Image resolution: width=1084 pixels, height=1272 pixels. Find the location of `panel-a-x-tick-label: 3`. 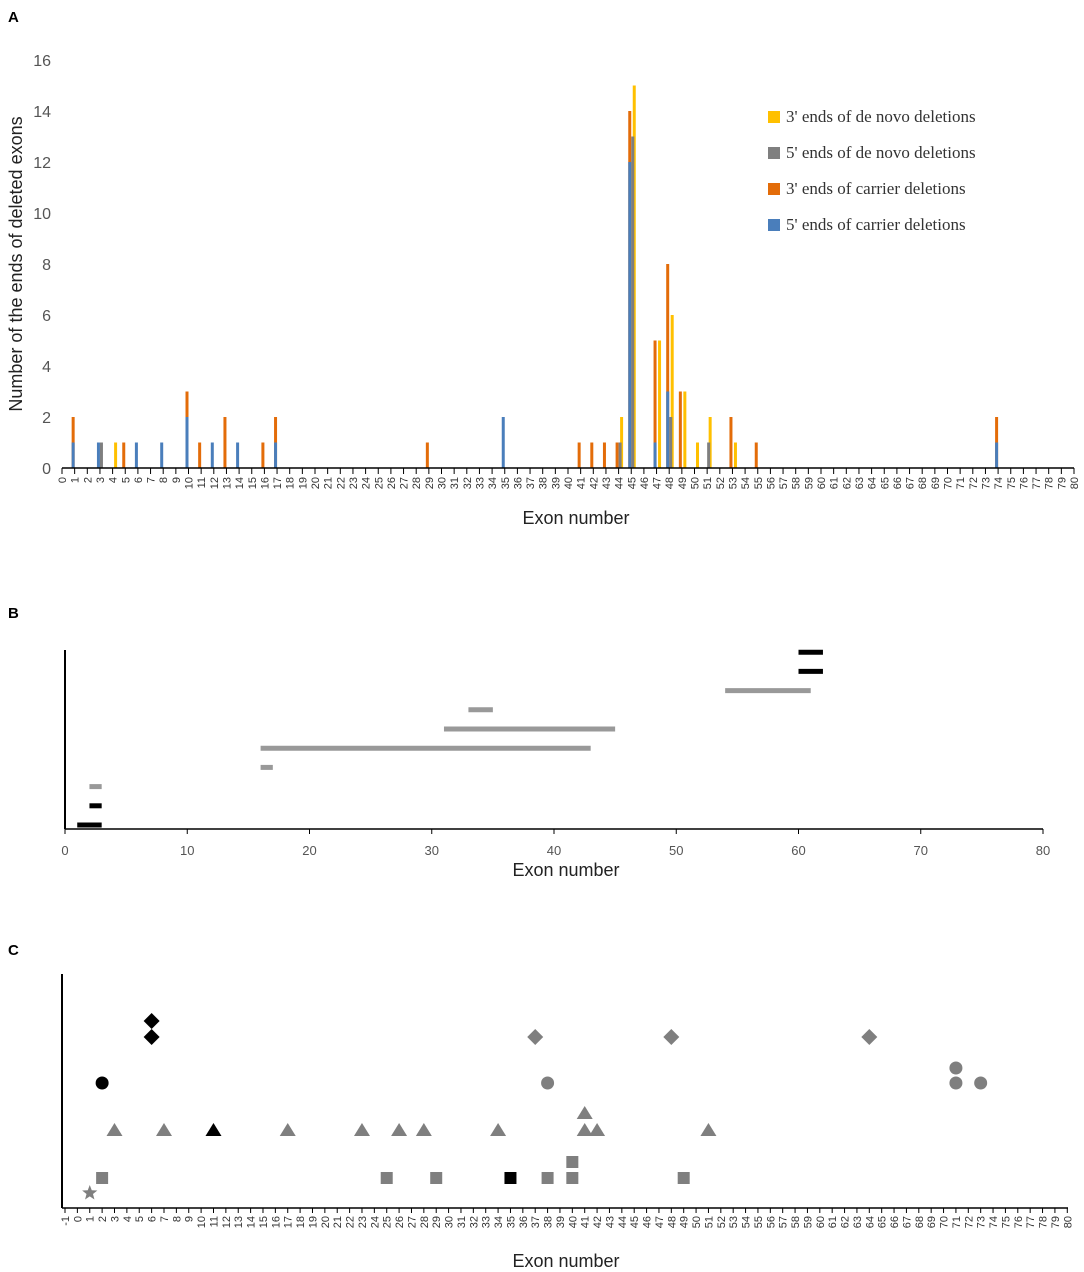

panel-a-x-tick-label: 3 is located at coordinates (101, 480).